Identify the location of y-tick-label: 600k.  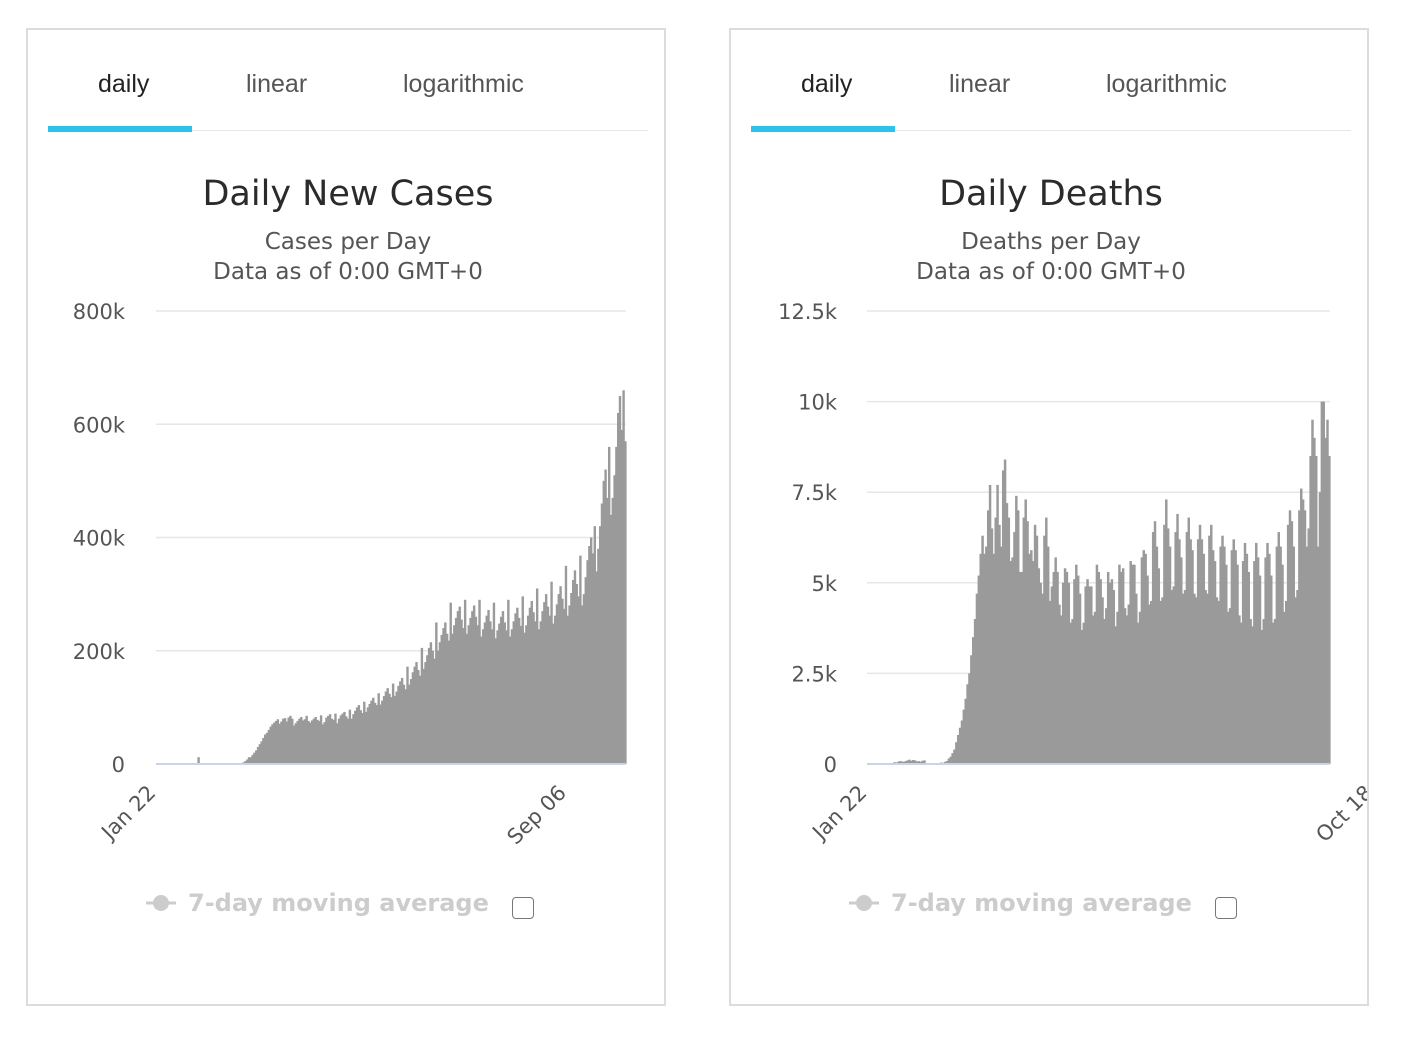
(99, 425).